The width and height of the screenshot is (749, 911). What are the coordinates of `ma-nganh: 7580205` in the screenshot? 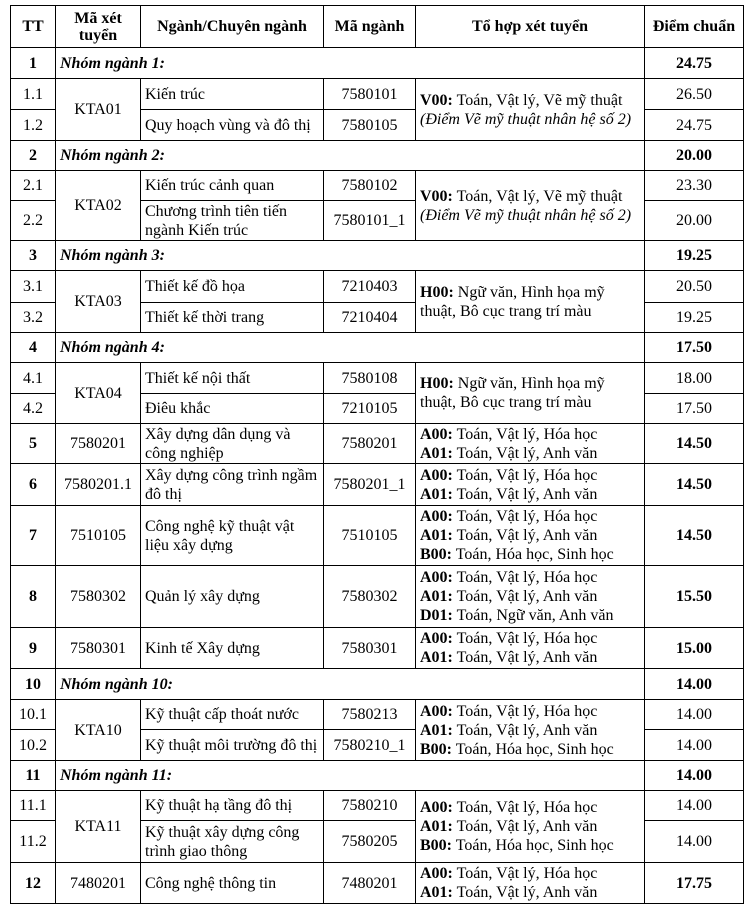 It's located at (369, 841).